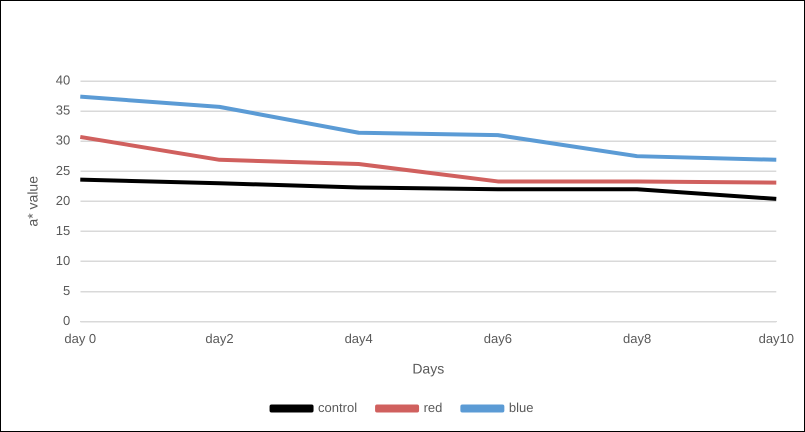  I want to click on y-tick-label: 20, so click(63, 200).